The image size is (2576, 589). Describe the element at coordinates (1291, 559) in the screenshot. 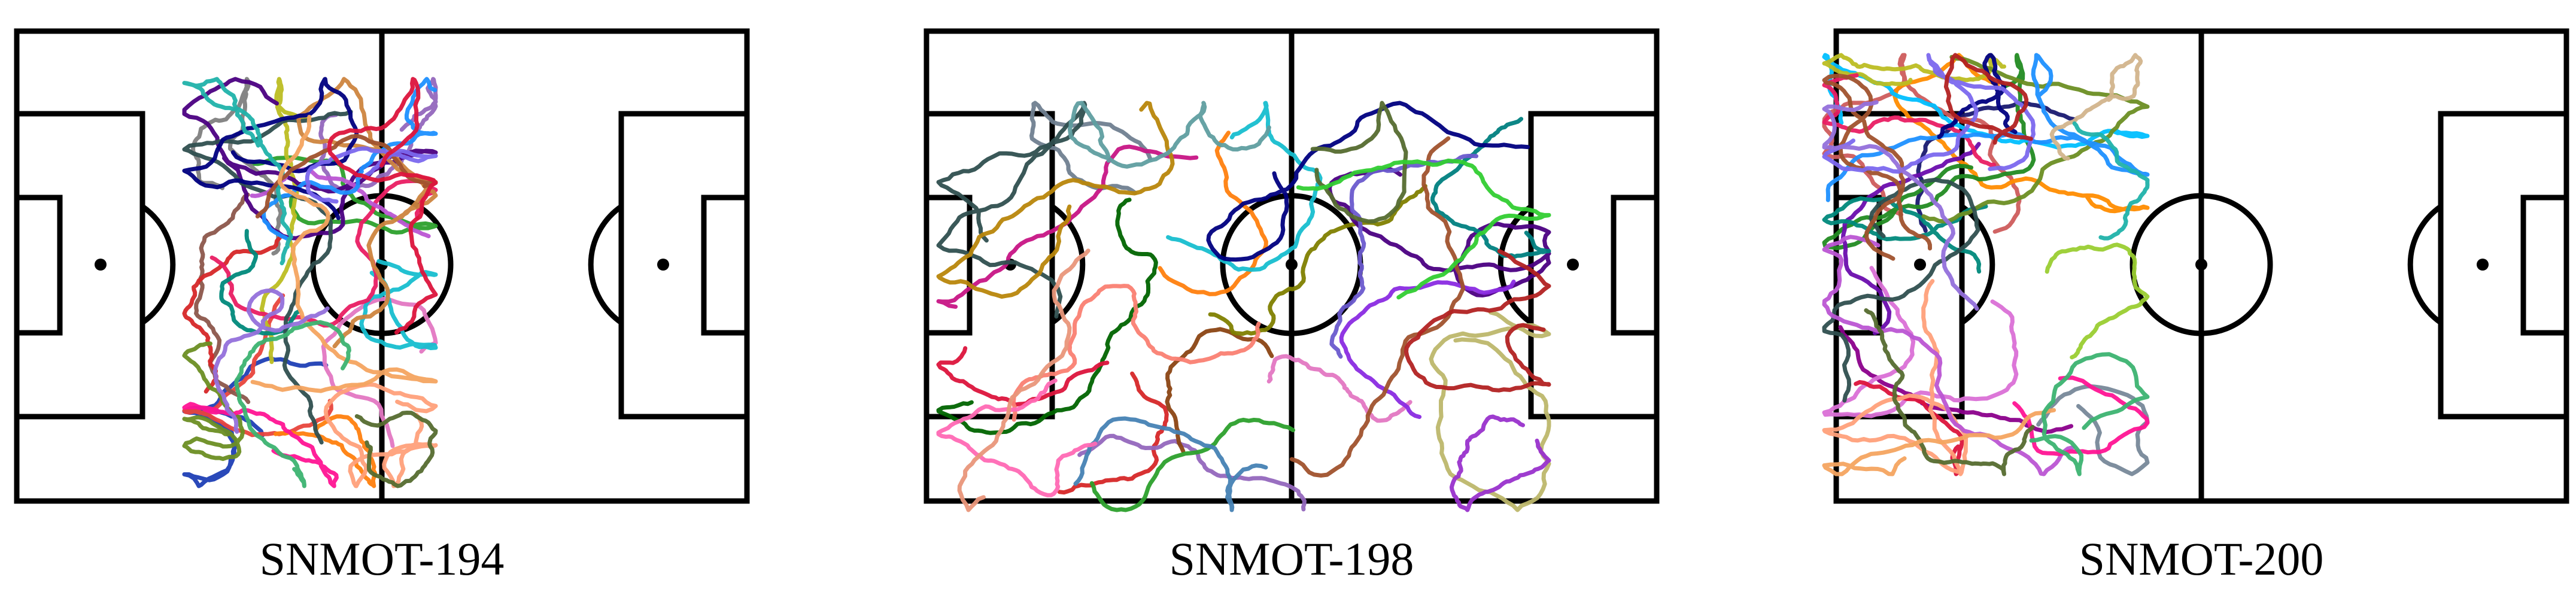

I see `panel-caption-198: SNMOT-198` at that location.